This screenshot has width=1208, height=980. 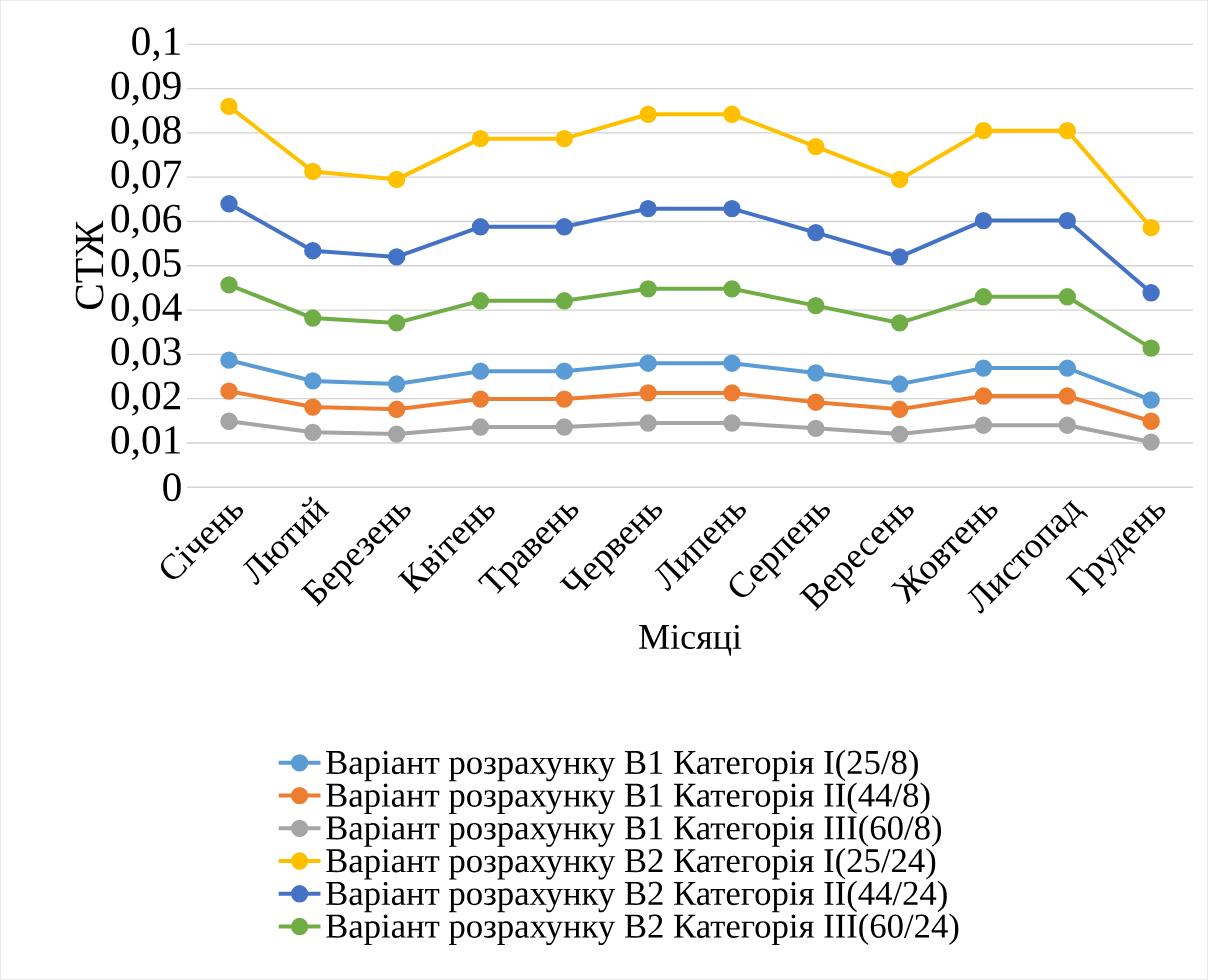 I want to click on y-tick-label: 0,05, so click(x=146, y=265).